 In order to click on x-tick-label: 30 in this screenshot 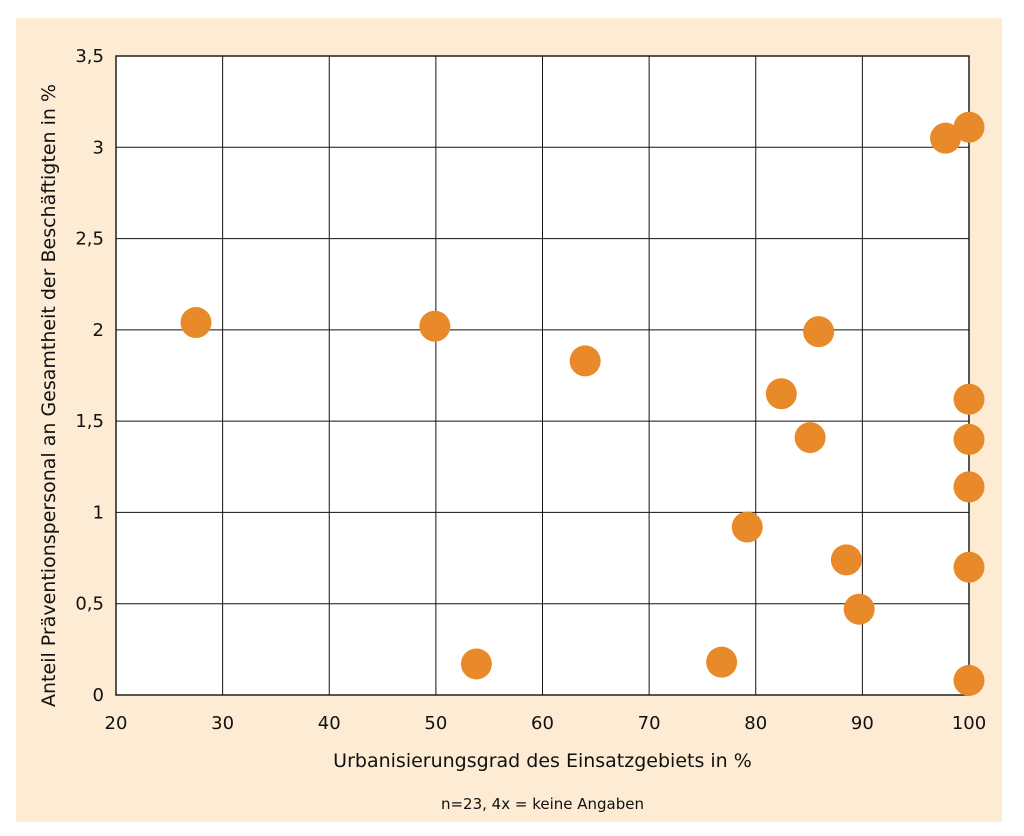, I will do `click(222, 723)`.